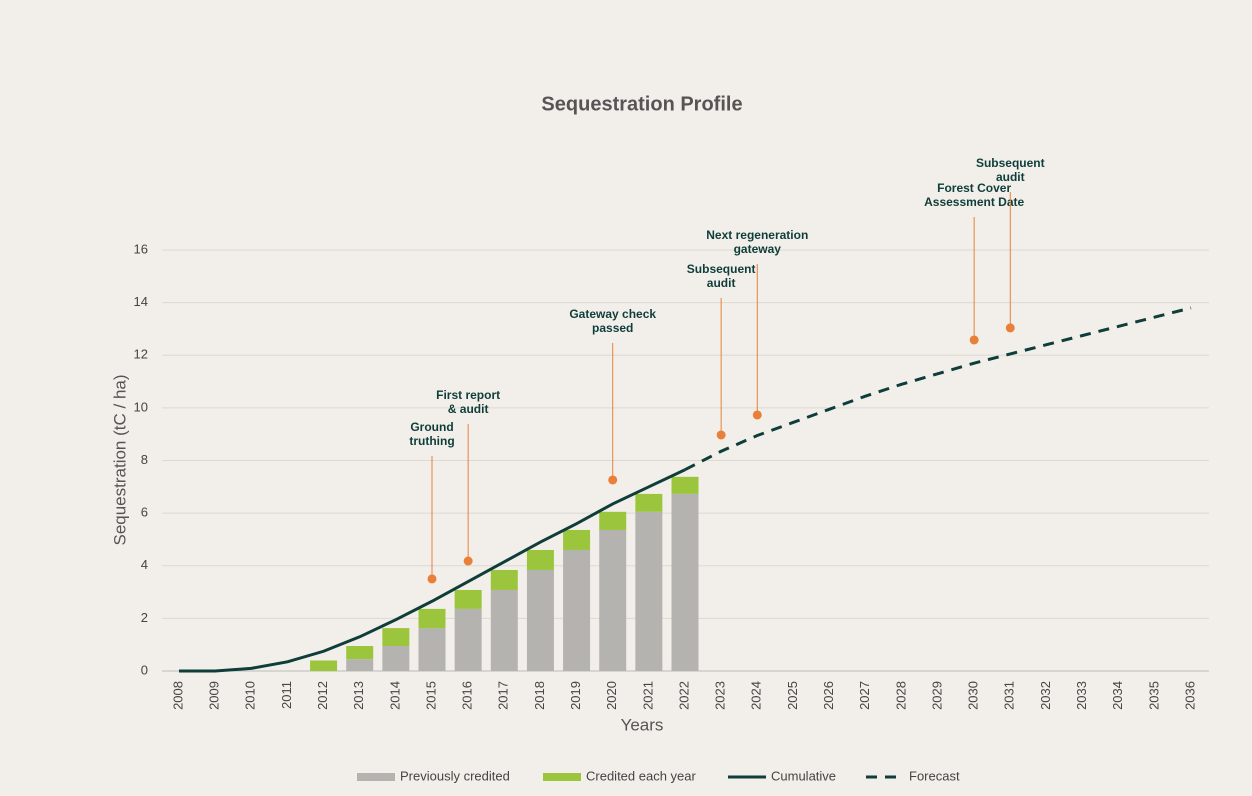  I want to click on x-tick-label: 2018, so click(539, 695).